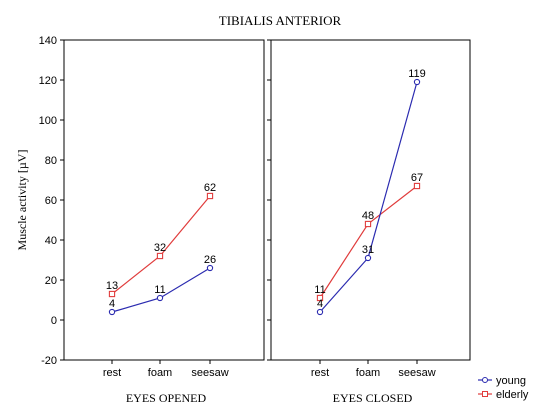 This screenshot has width=550, height=415. What do you see at coordinates (160, 248) in the screenshot?
I see `data-label: 32` at bounding box center [160, 248].